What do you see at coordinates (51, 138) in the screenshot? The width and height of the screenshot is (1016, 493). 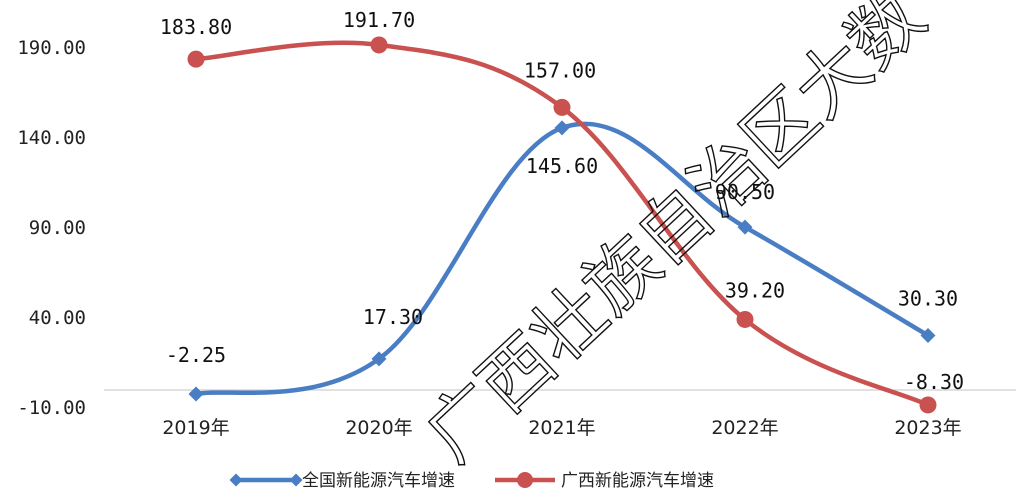 I see `y-tick-label: 140.00` at bounding box center [51, 138].